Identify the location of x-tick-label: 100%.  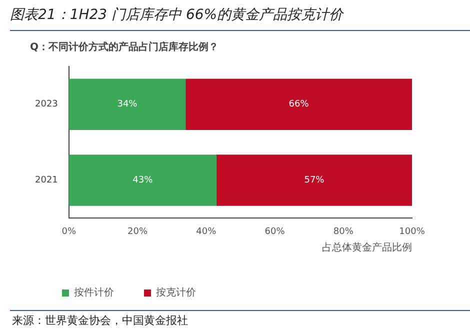
(412, 231).